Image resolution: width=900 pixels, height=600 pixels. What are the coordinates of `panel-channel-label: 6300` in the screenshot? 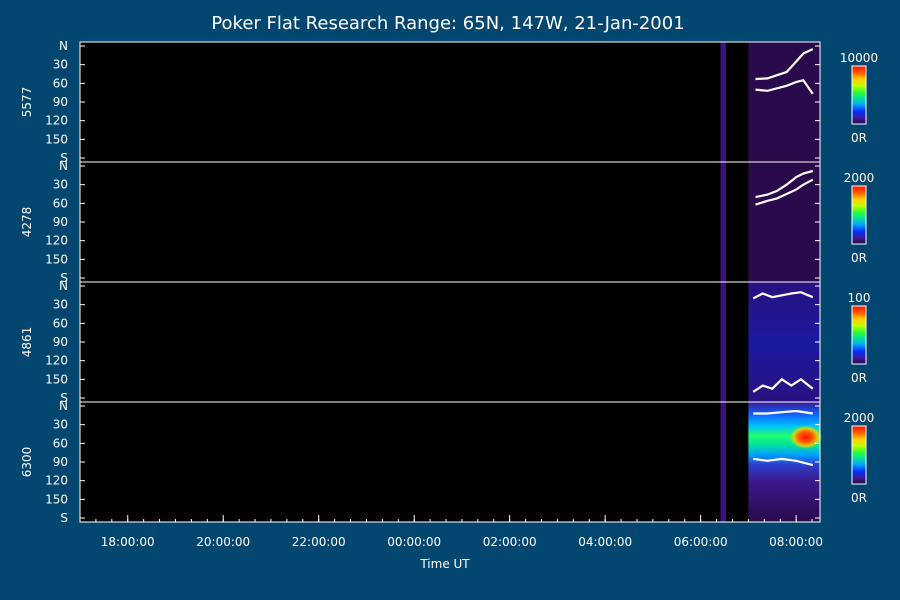 It's located at (27, 462).